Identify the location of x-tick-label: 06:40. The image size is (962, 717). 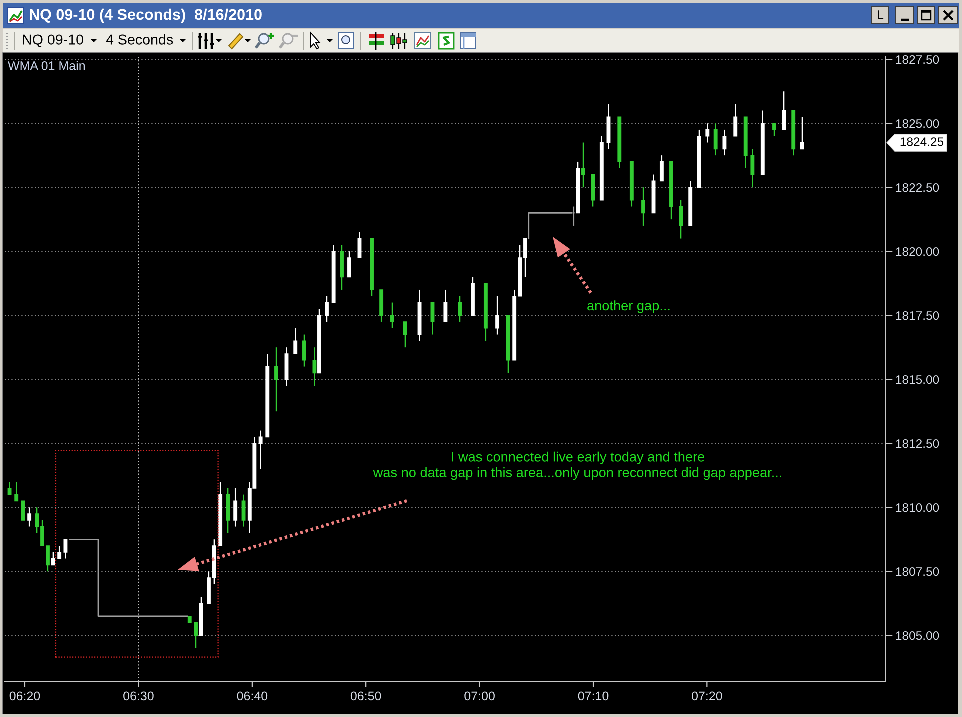
(252, 696).